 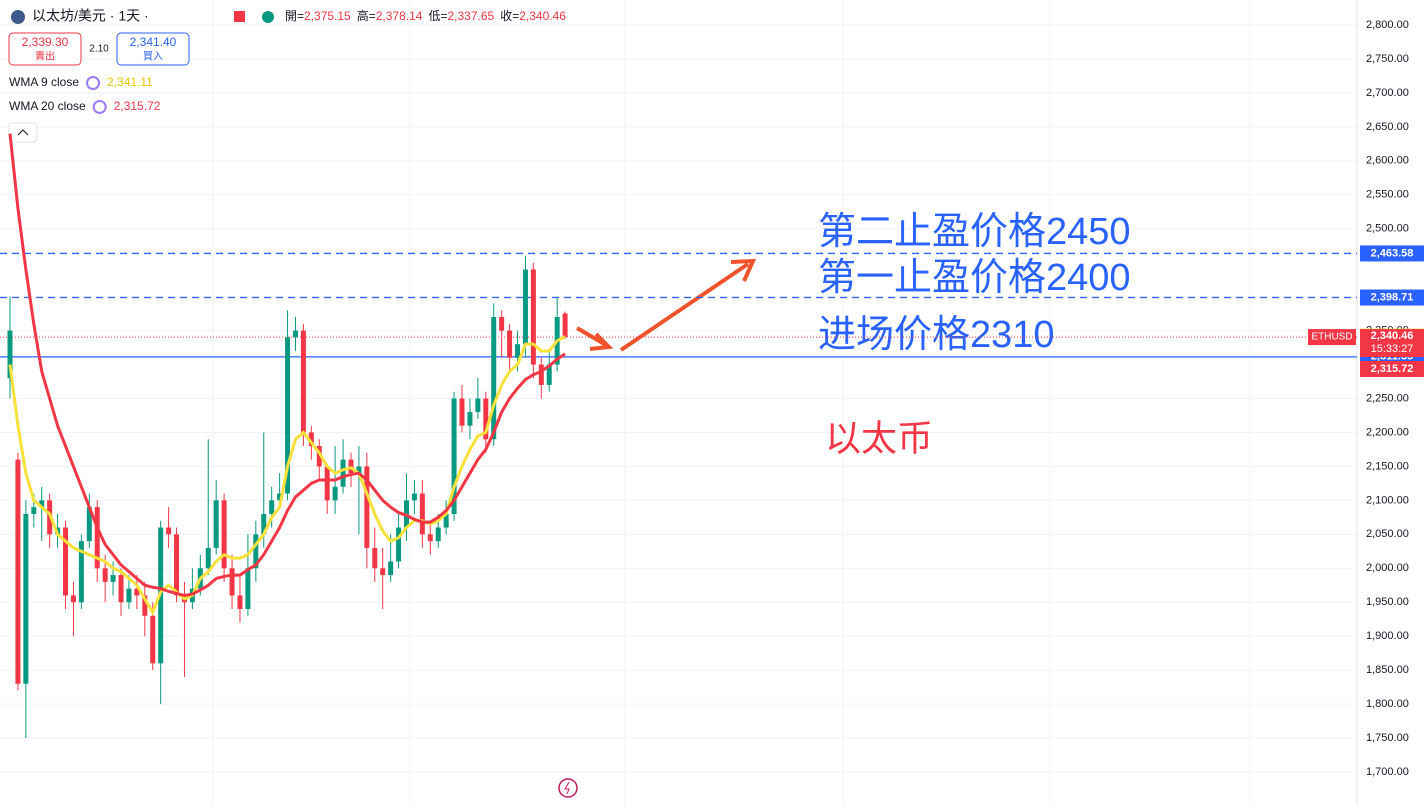 I want to click on symbol-tag: ETHUSD, so click(x=1331, y=337).